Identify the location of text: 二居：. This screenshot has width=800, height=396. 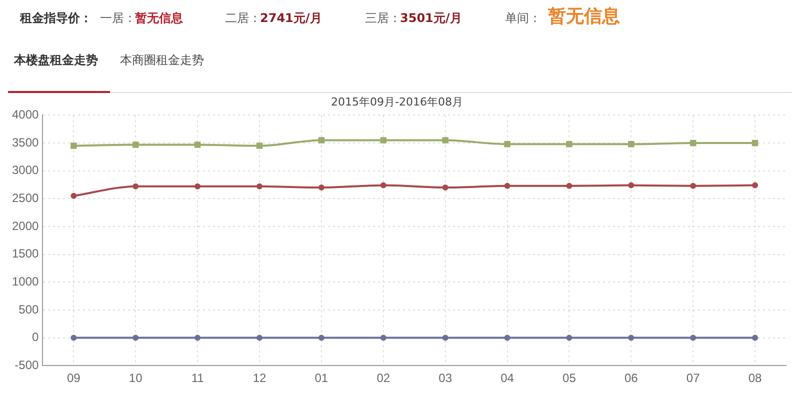
(243, 18).